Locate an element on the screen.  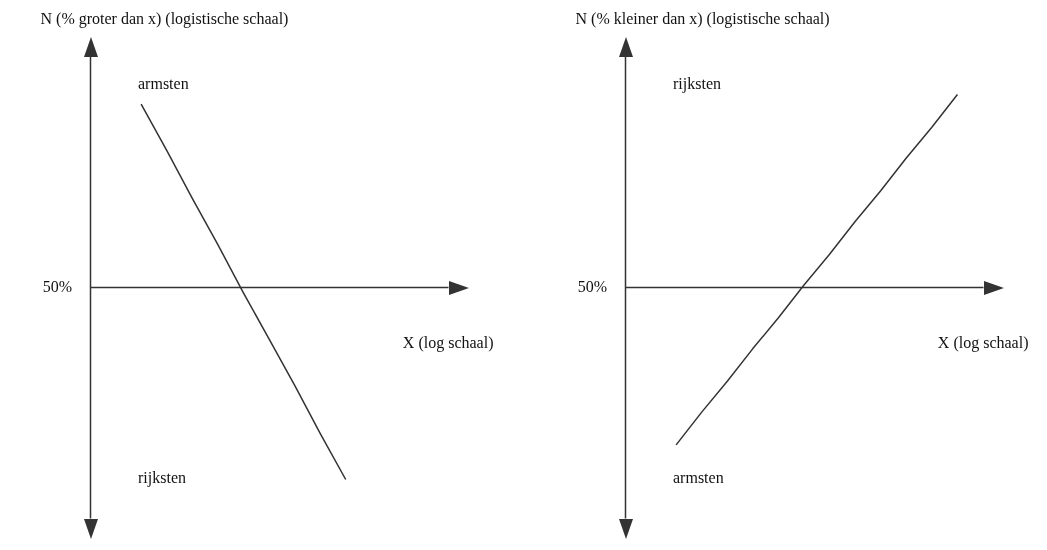
text: rijksten is located at coordinates (697, 84).